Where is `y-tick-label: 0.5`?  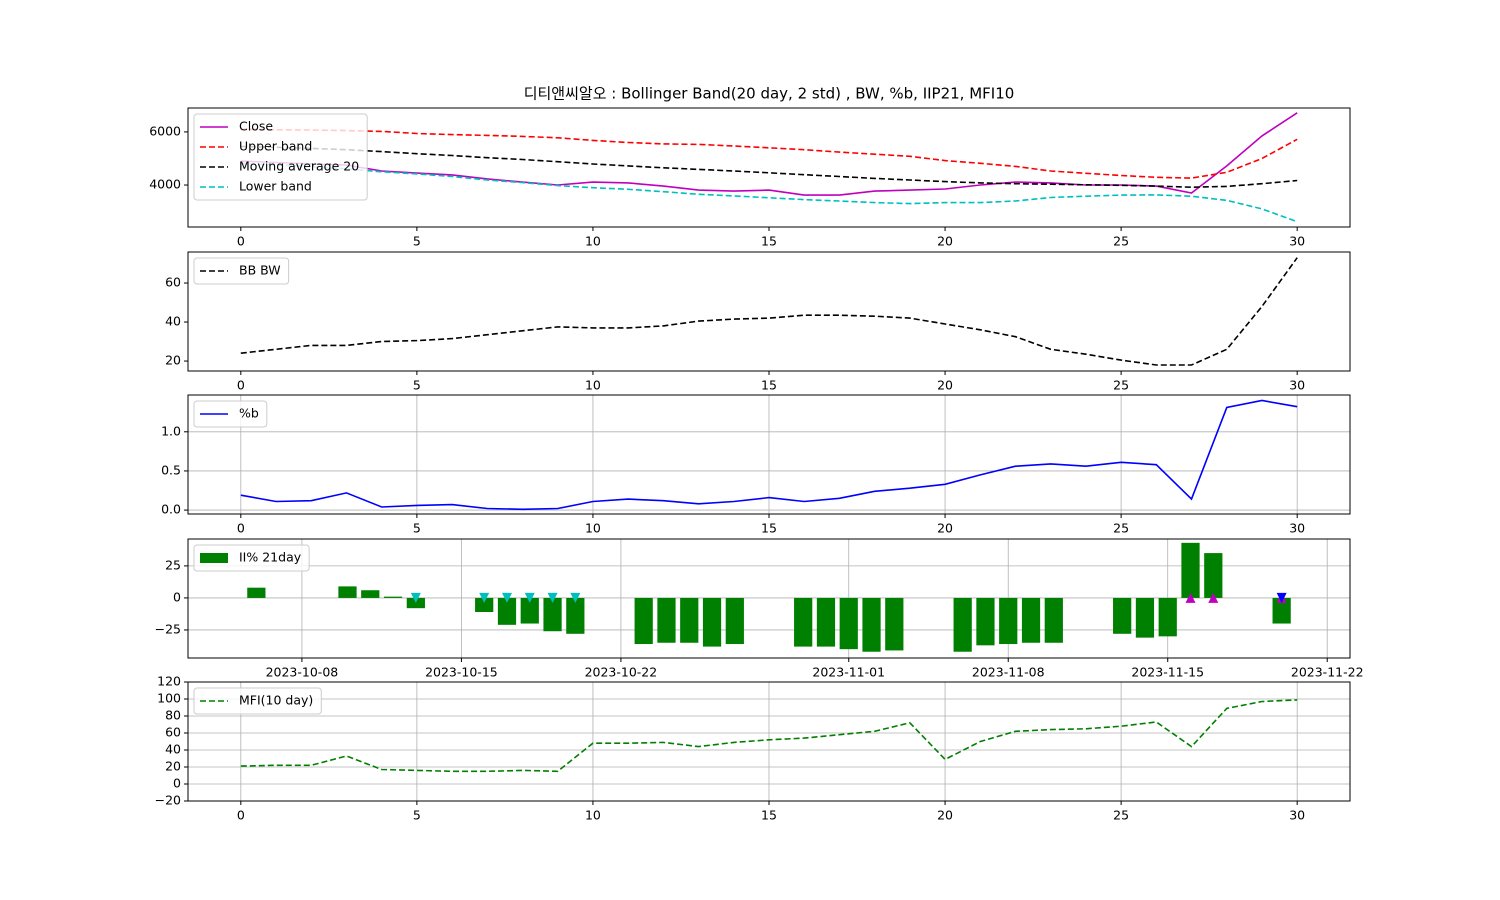 y-tick-label: 0.5 is located at coordinates (171, 469).